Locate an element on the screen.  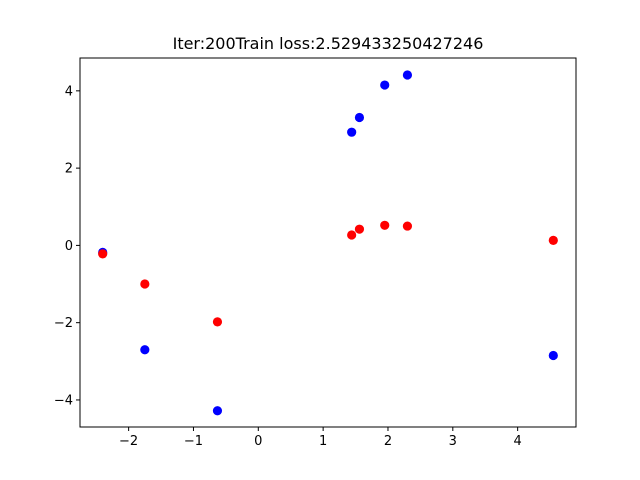
y-tick-label: 2 is located at coordinates (69, 169).